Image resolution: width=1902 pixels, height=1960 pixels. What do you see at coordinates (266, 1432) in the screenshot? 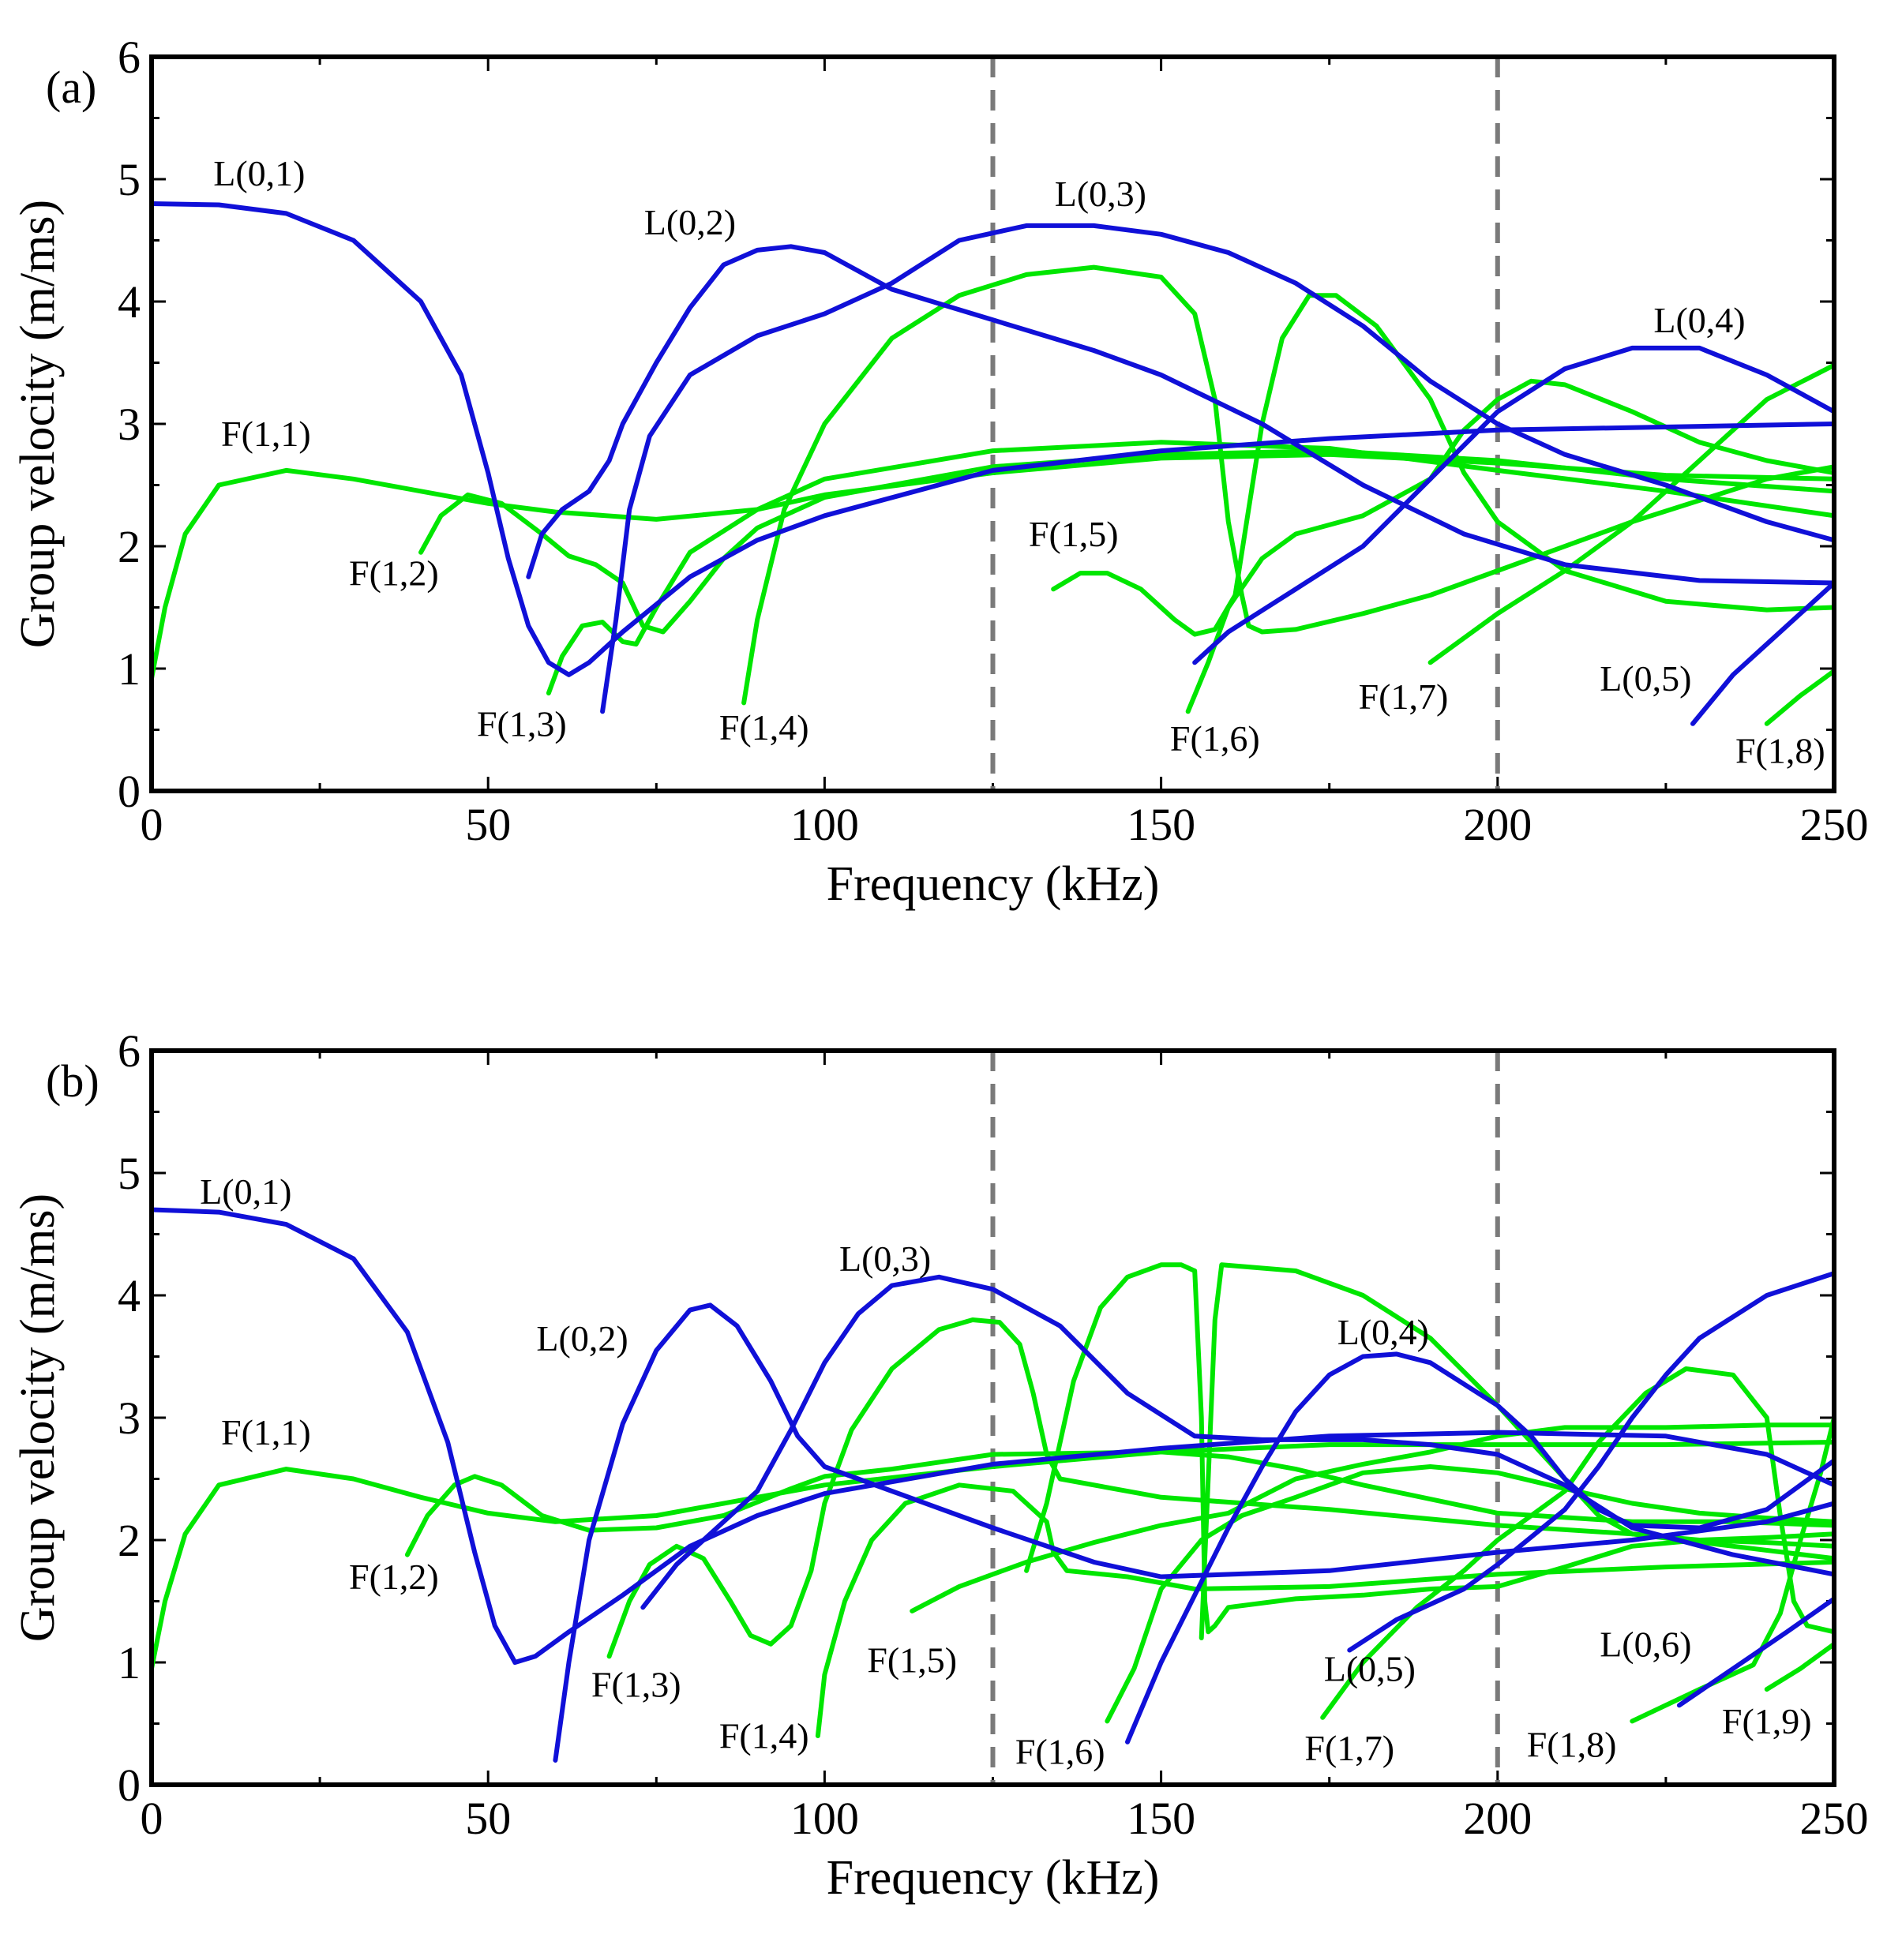
I see `chart-1-mode-label-f-1-1: F(1,1)` at bounding box center [266, 1432].